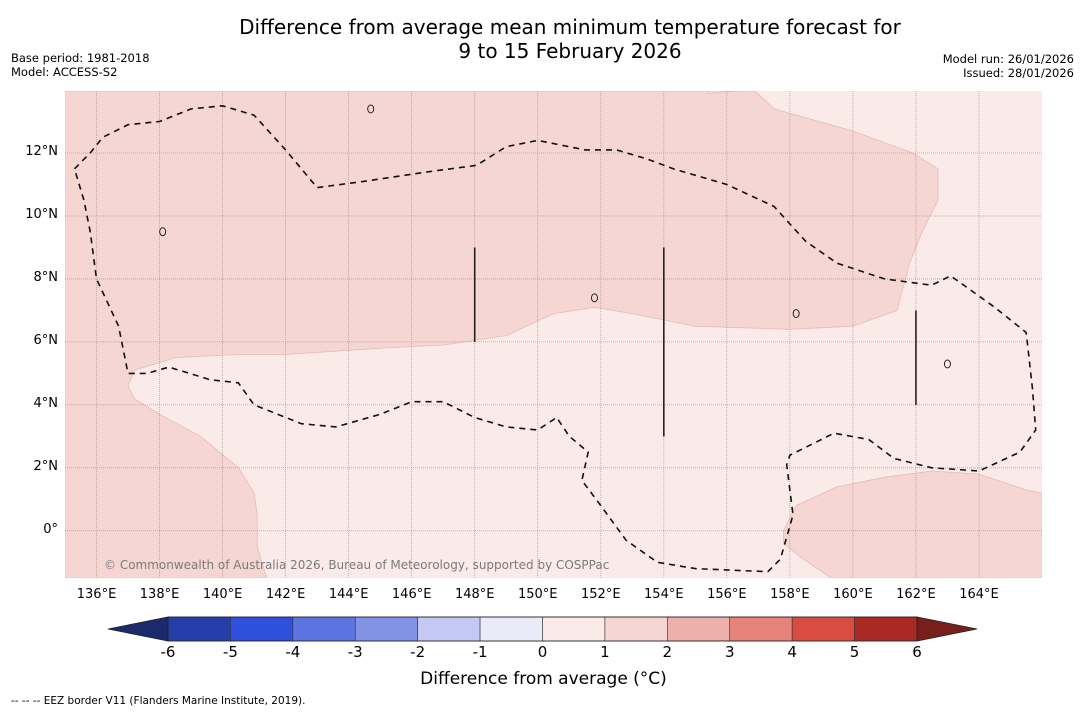 Image resolution: width=1085 pixels, height=713 pixels. I want to click on island-palau, so click(49, 559).